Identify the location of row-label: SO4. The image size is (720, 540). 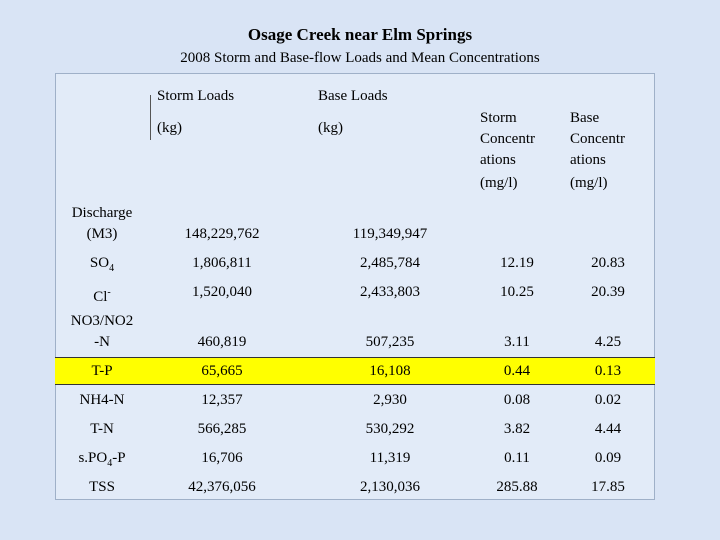
(102, 266).